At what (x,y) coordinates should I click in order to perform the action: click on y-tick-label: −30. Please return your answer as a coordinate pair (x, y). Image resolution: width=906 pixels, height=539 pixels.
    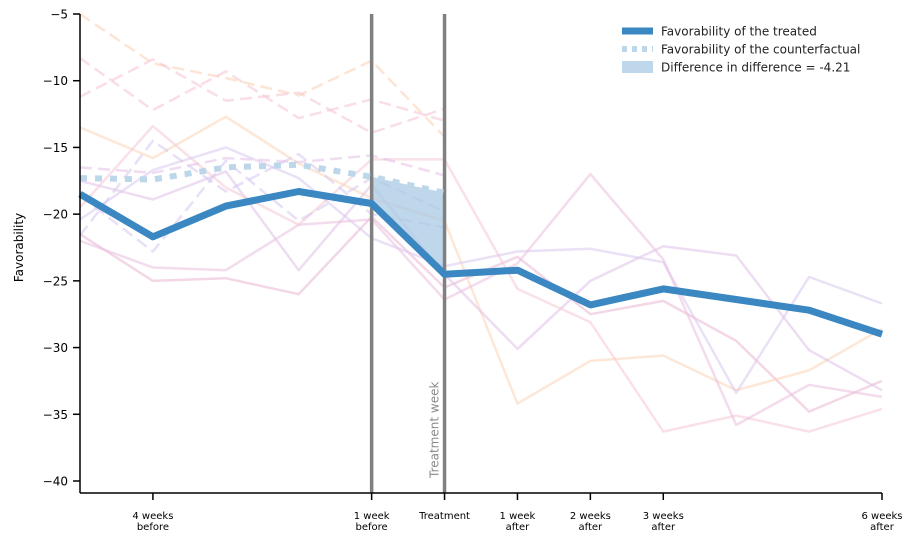
    Looking at the image, I should click on (55, 348).